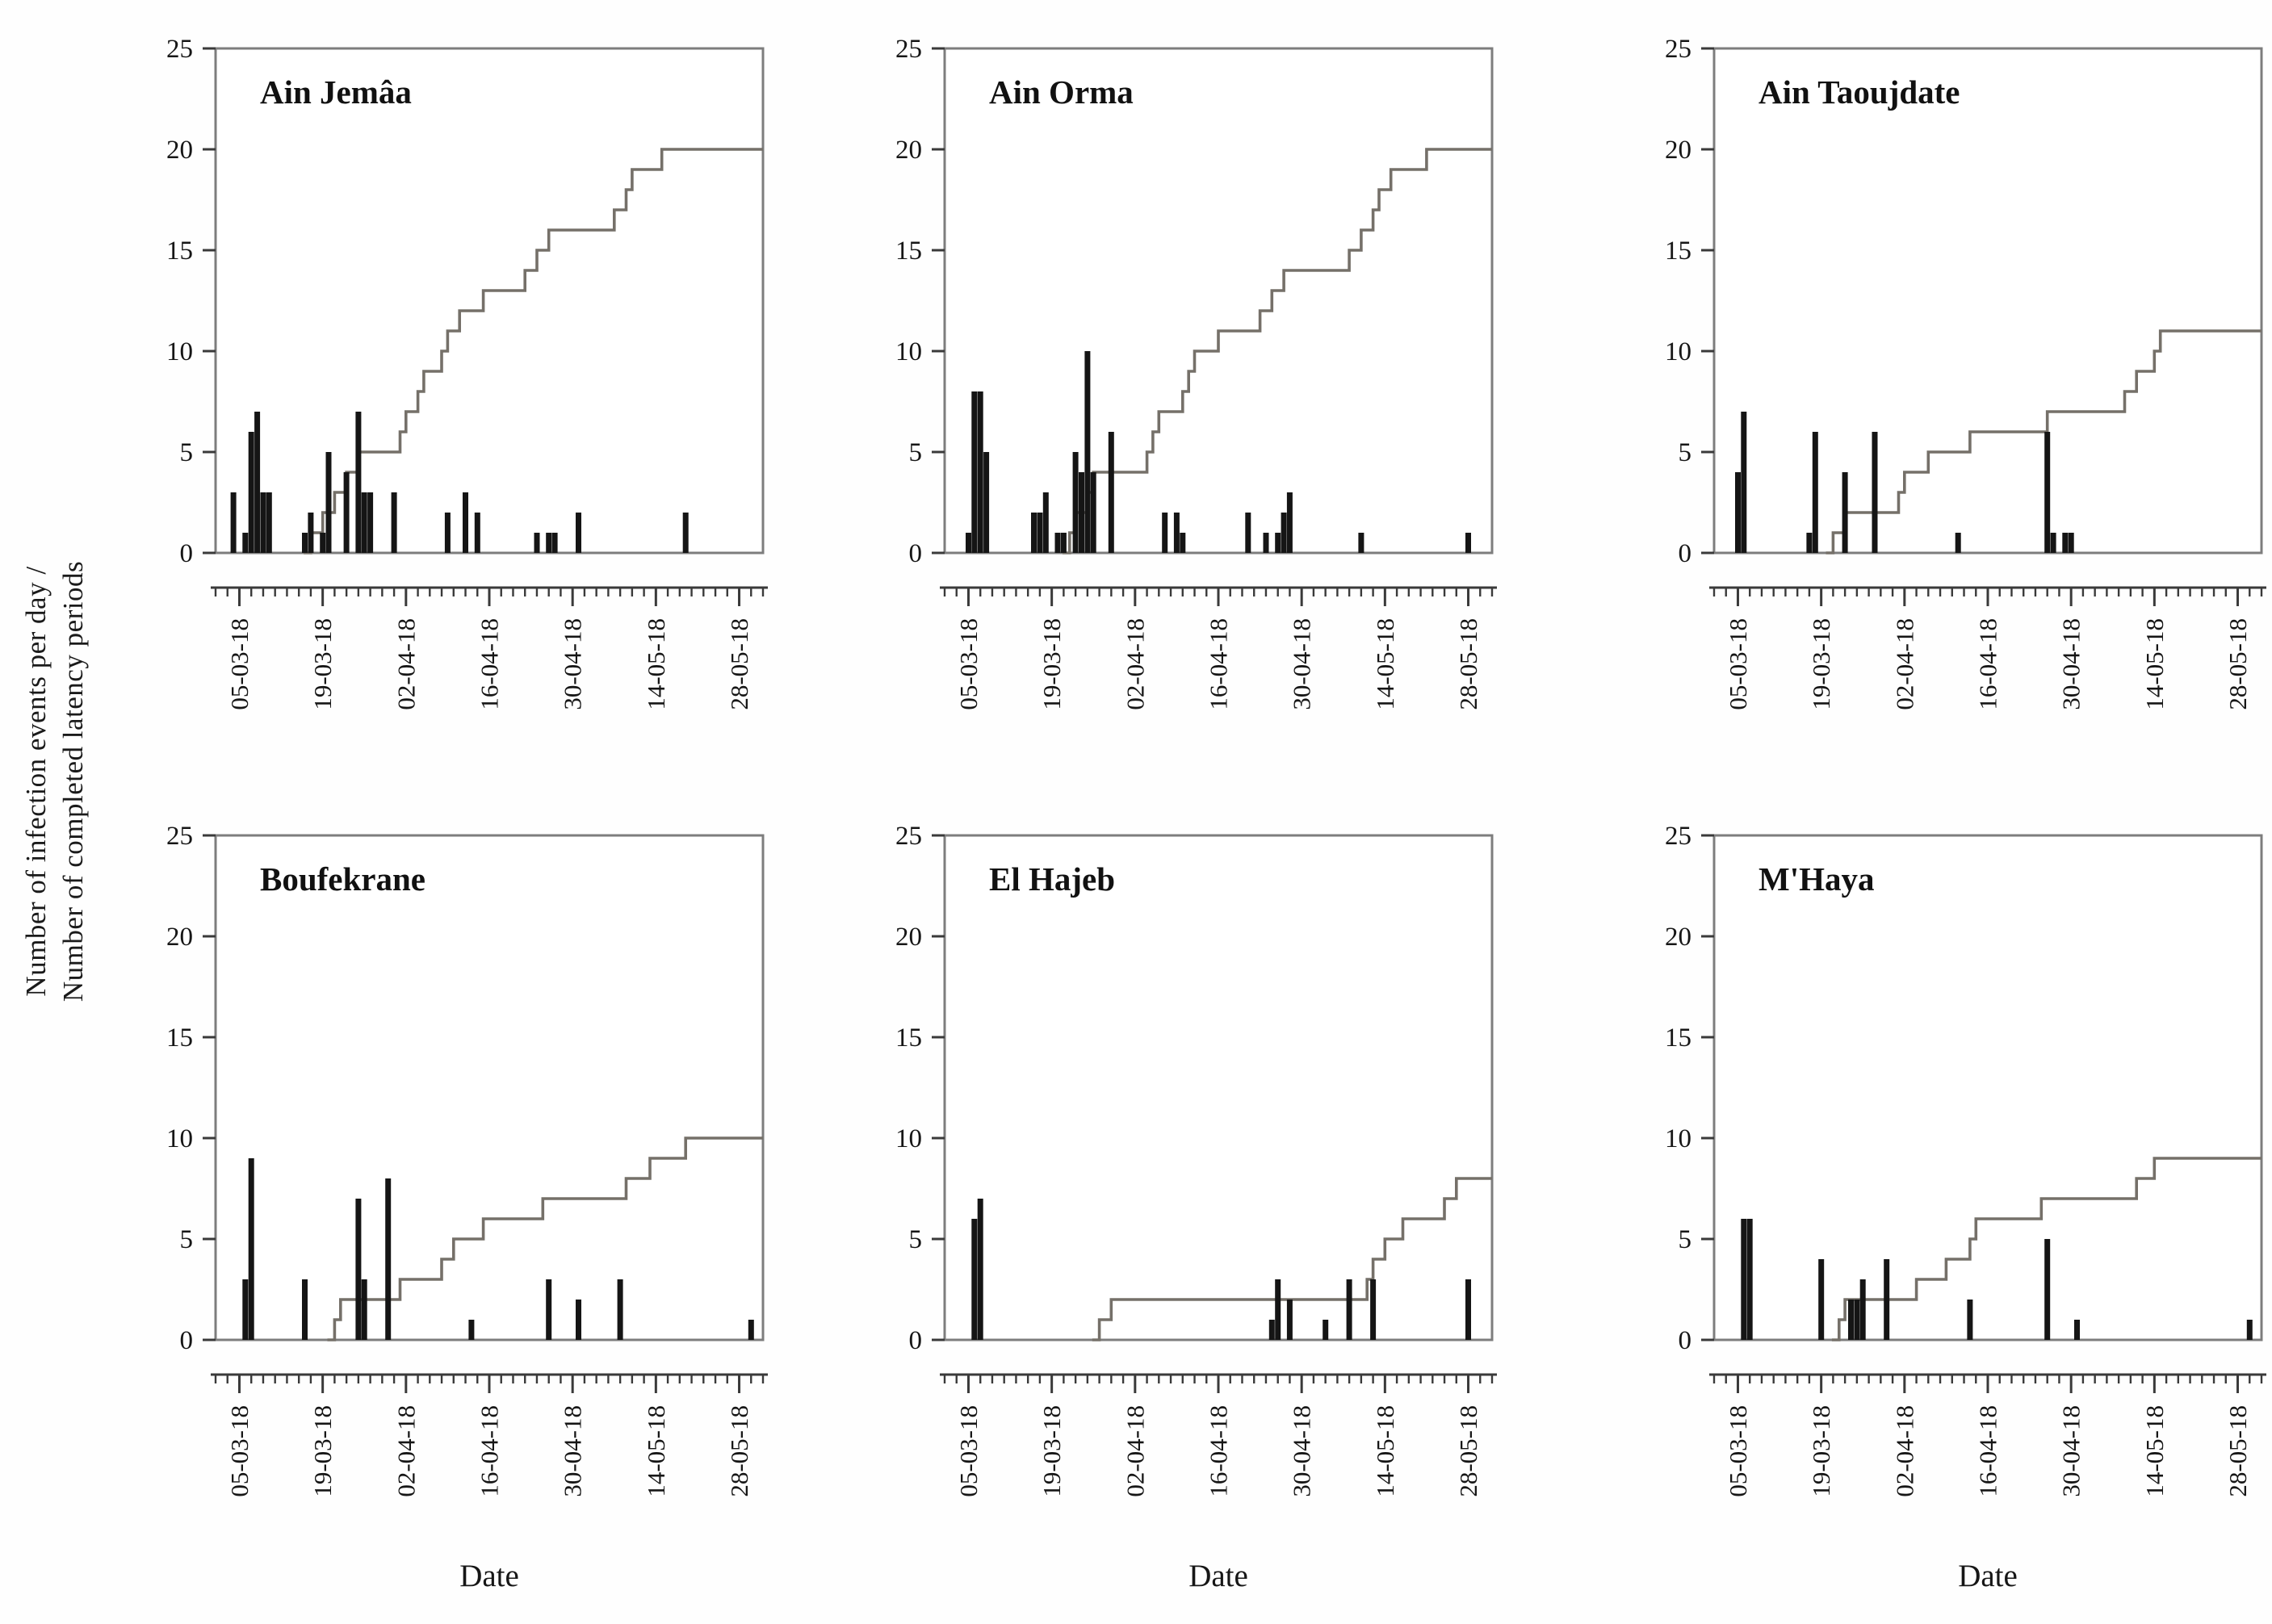 The height and width of the screenshot is (1624, 2272). Describe the element at coordinates (1292, 1259) in the screenshot. I see `latency-step-line` at that location.